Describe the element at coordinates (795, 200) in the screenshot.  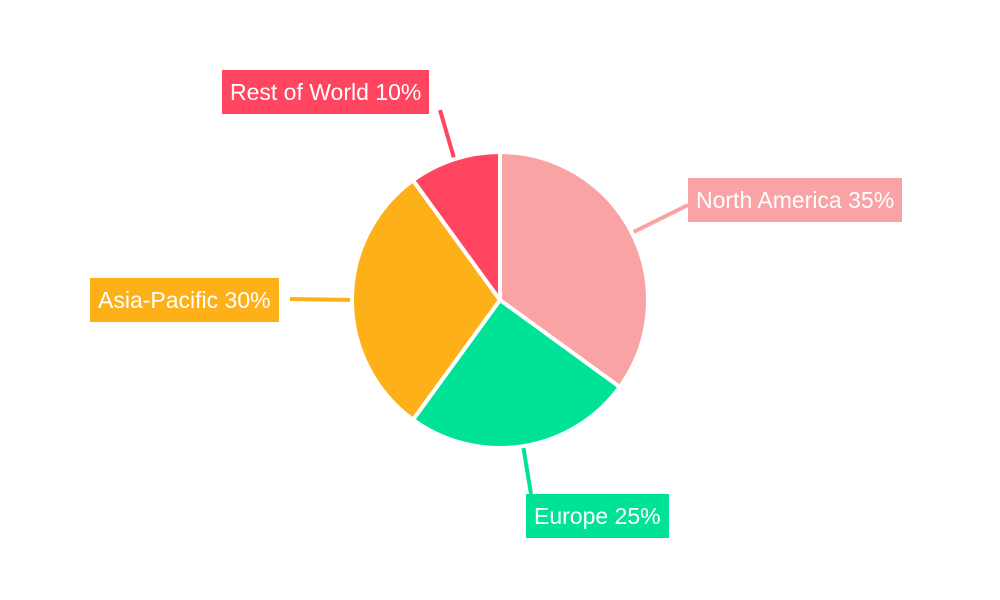
I see `data-label-north-america: North America 35%` at that location.